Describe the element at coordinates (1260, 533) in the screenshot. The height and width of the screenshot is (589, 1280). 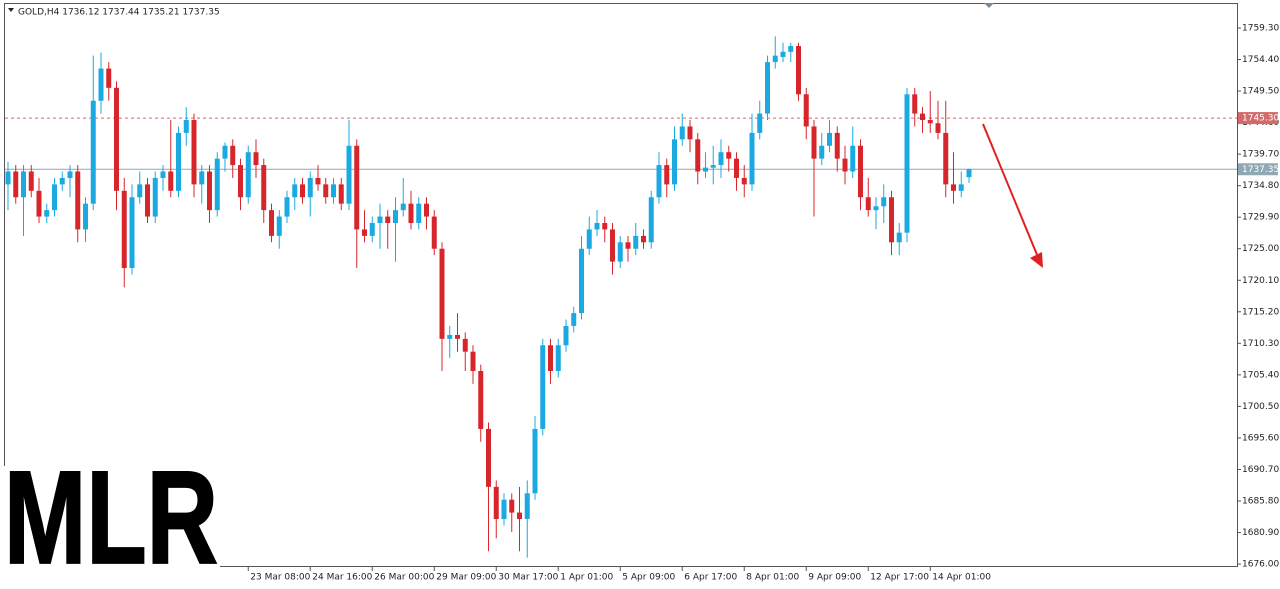
I see `y-tick-label: 1680.90` at that location.